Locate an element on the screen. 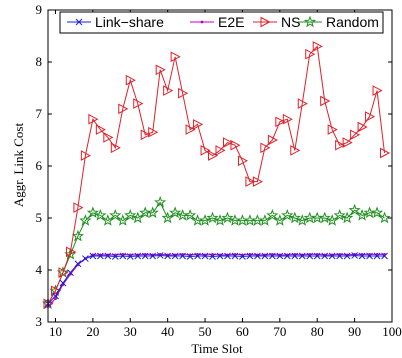 This screenshot has width=402, height=358. x-axis-label: Time Slot is located at coordinates (217, 348).